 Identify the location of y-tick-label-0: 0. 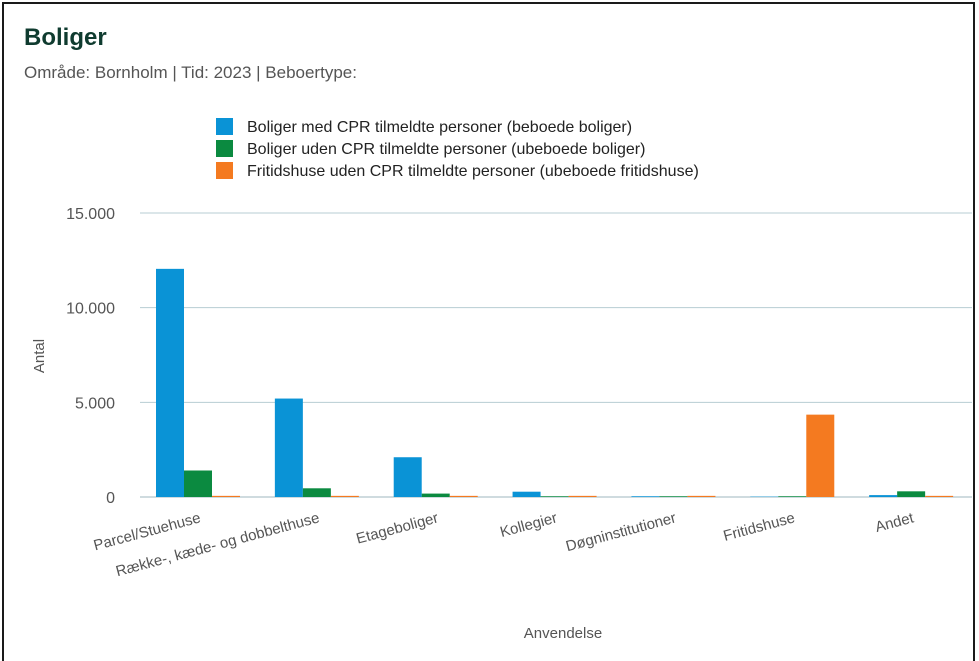
(110, 498).